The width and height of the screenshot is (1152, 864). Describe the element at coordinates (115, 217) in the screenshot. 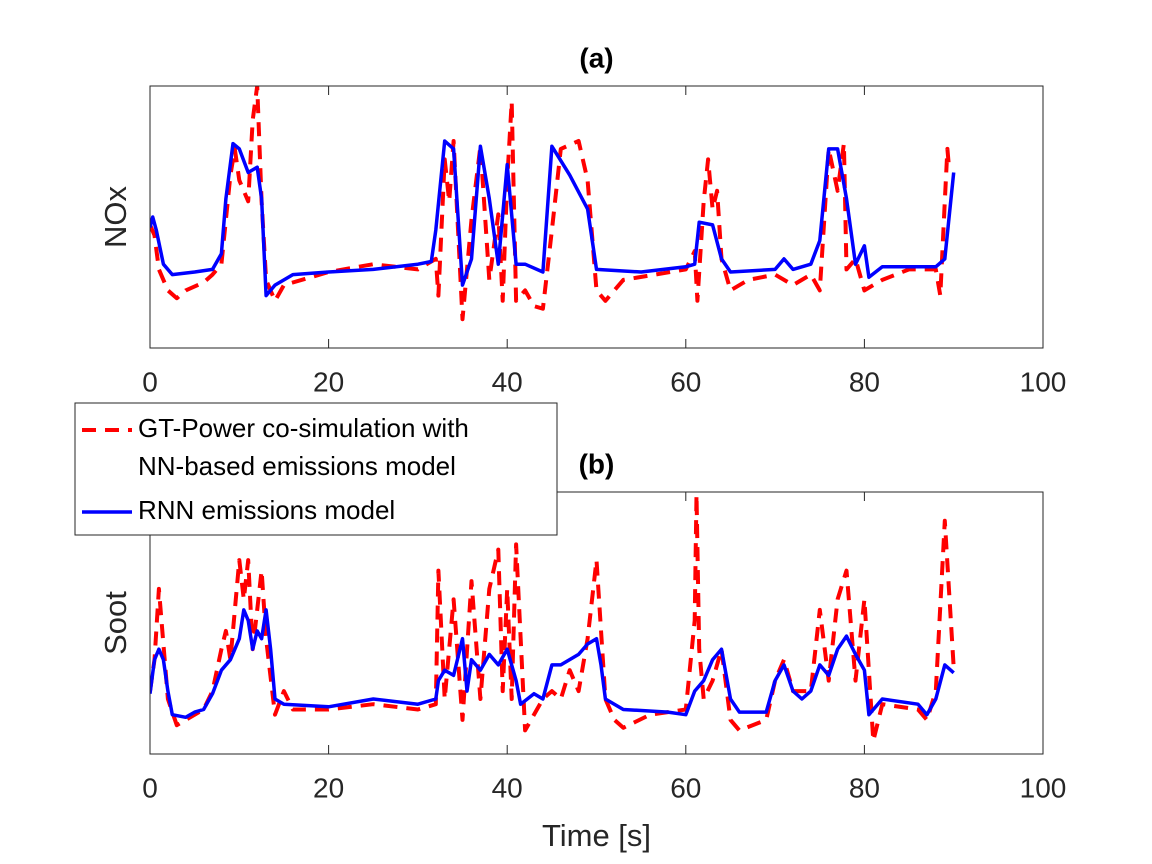

I see `y-axis-label: NOx` at that location.